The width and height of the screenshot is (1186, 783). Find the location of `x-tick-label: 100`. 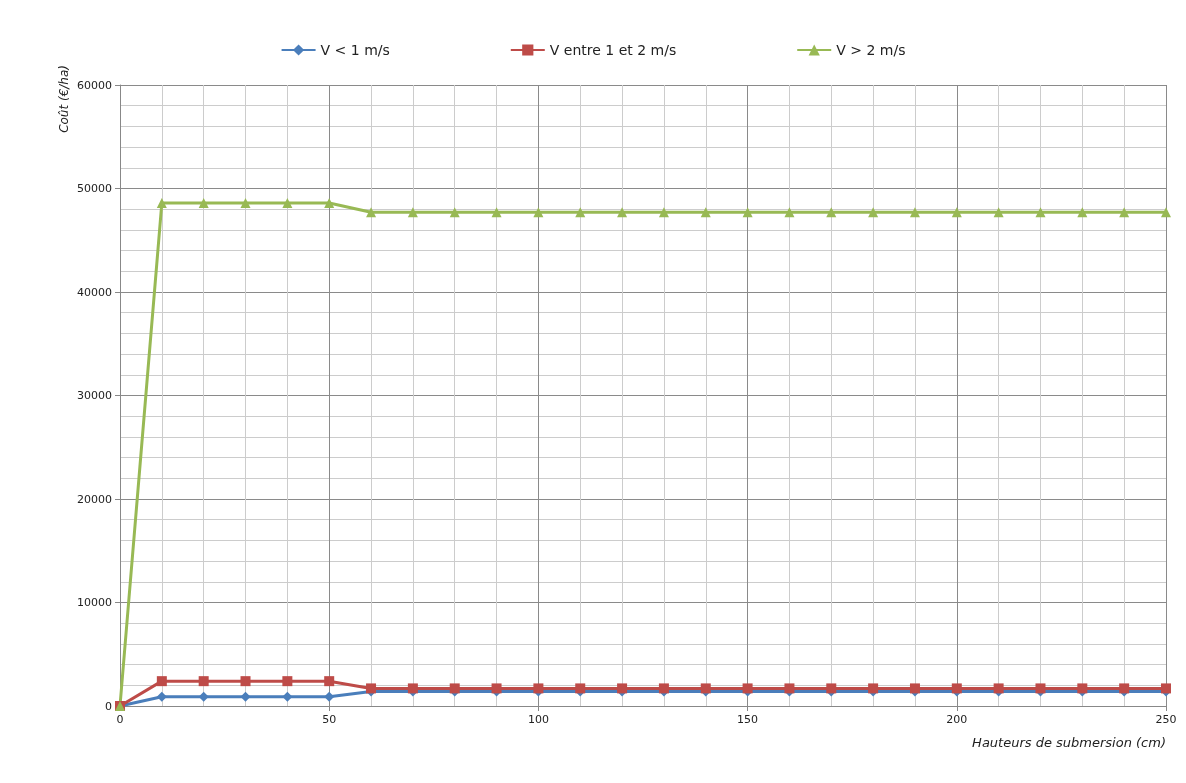

x-tick-label: 100 is located at coordinates (538, 719).